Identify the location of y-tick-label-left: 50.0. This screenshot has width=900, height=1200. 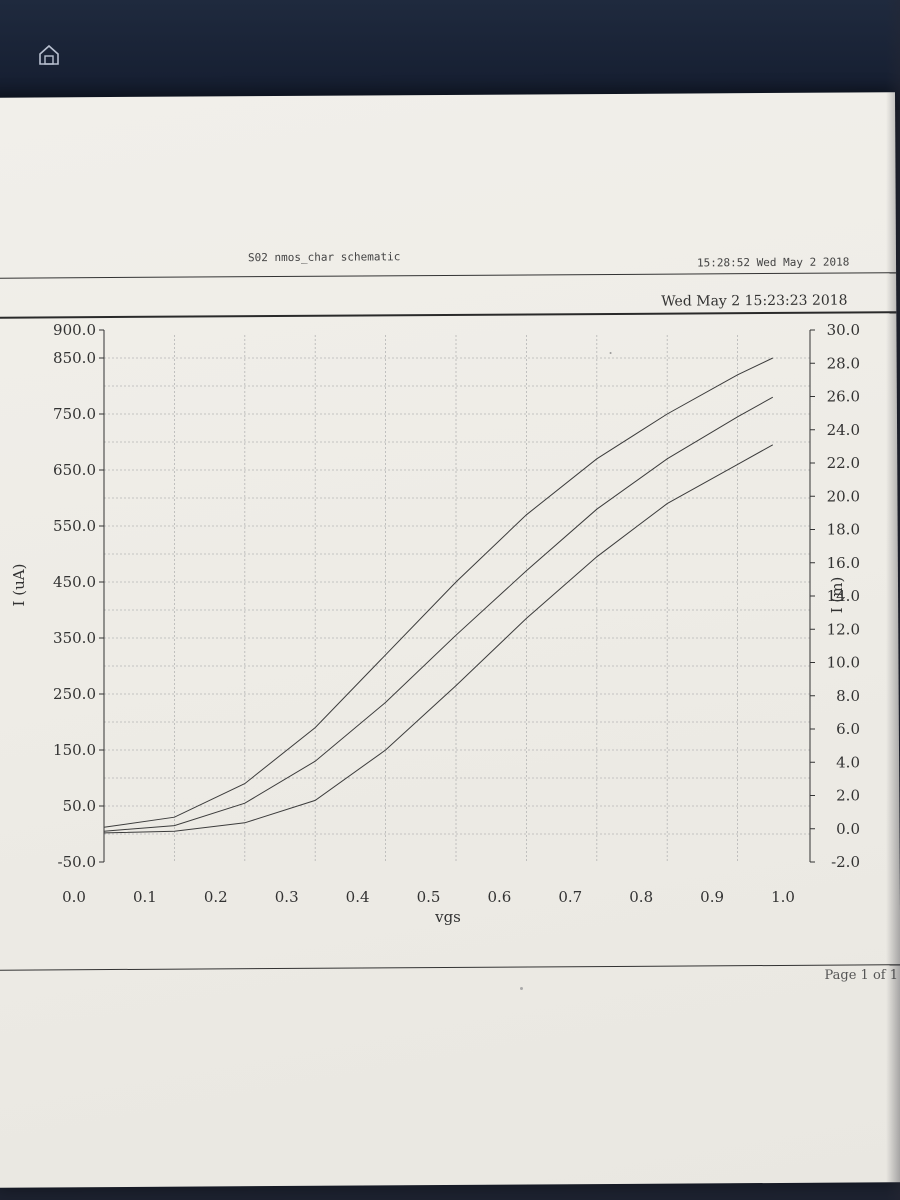
(79, 806).